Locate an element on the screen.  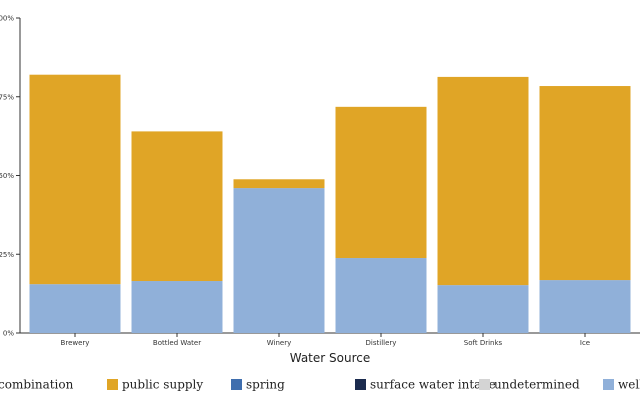
y-tick-label: 0% is located at coordinates (8, 334).